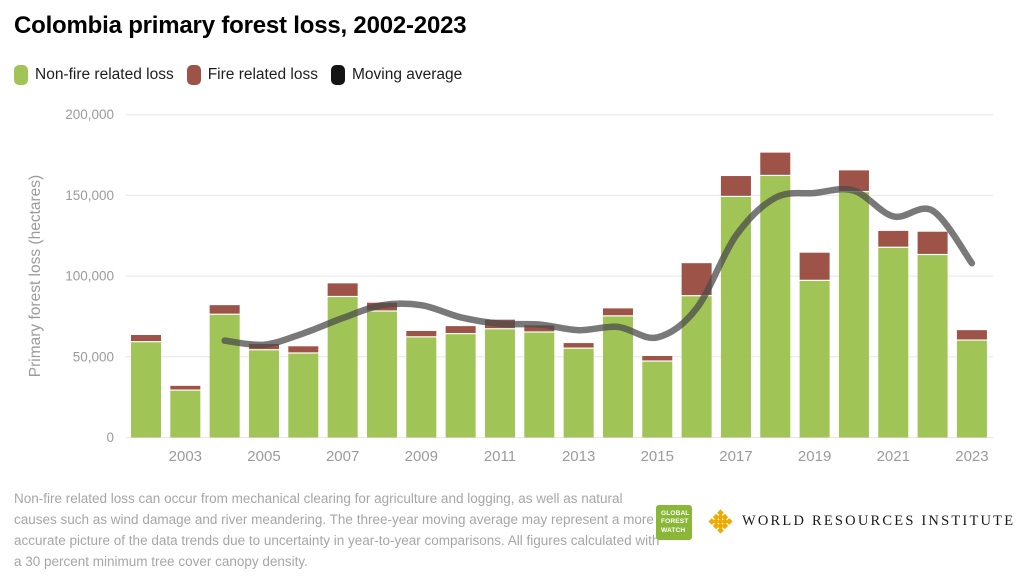  I want to click on bar-fire-2013, so click(578, 345).